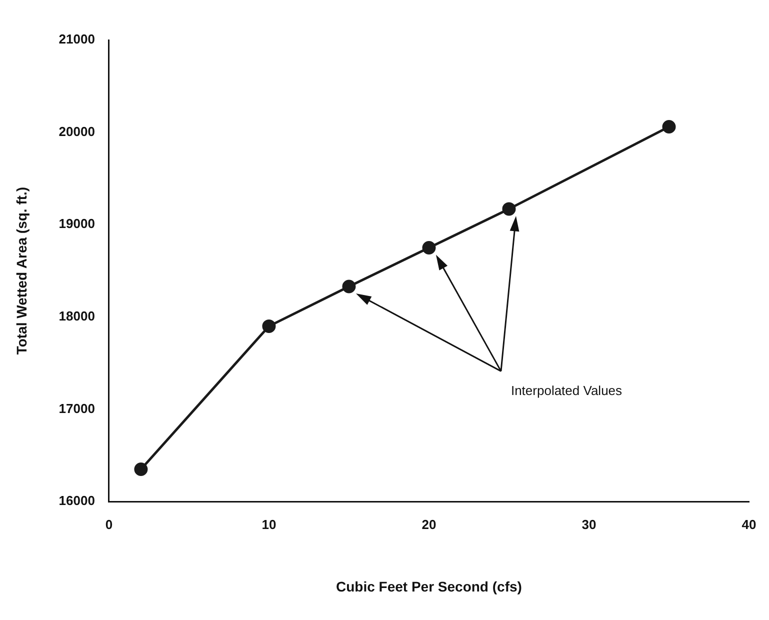  I want to click on x-tick-label: 40, so click(749, 524).